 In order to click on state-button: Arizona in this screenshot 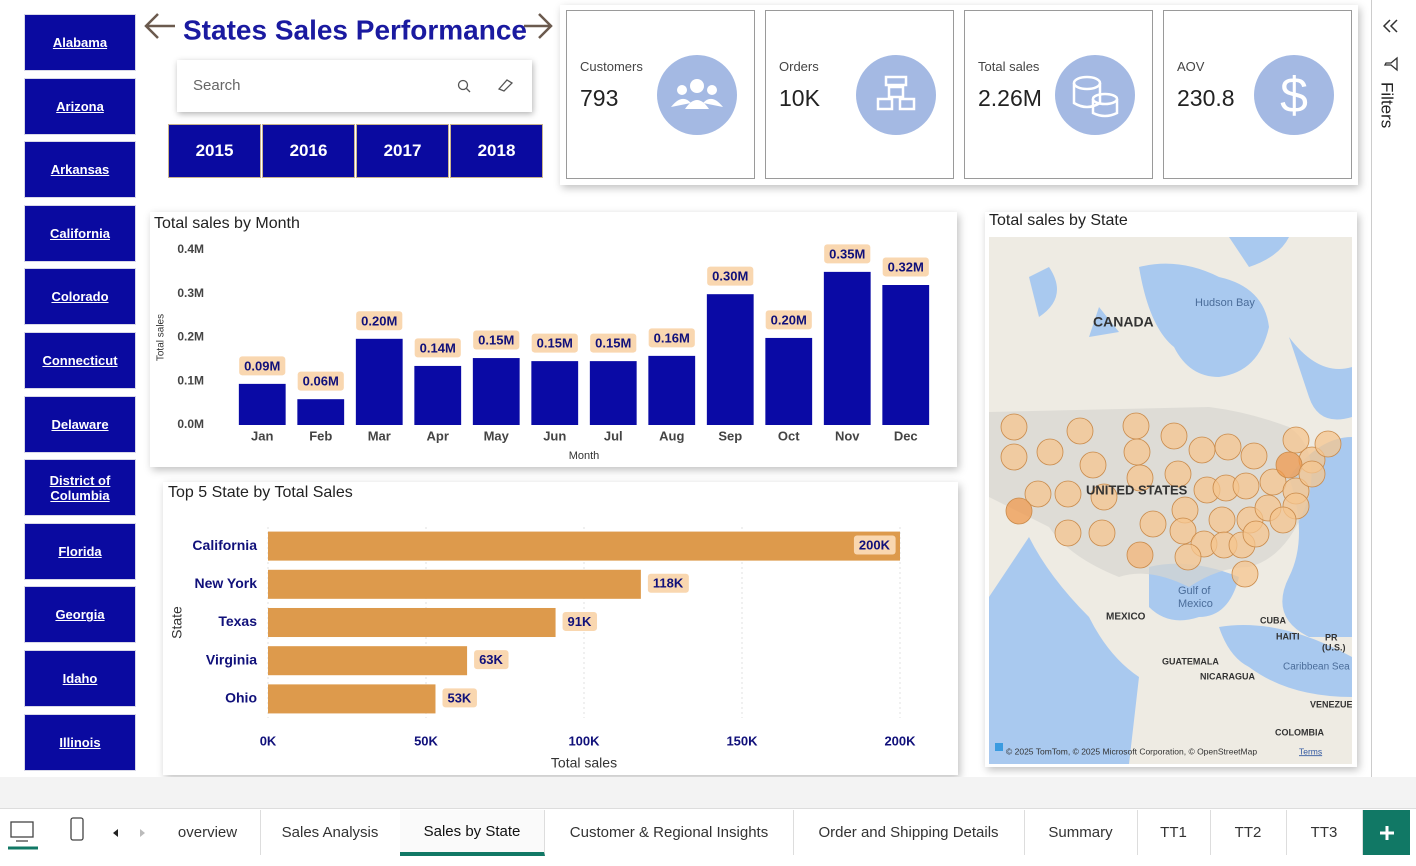, I will do `click(80, 106)`.